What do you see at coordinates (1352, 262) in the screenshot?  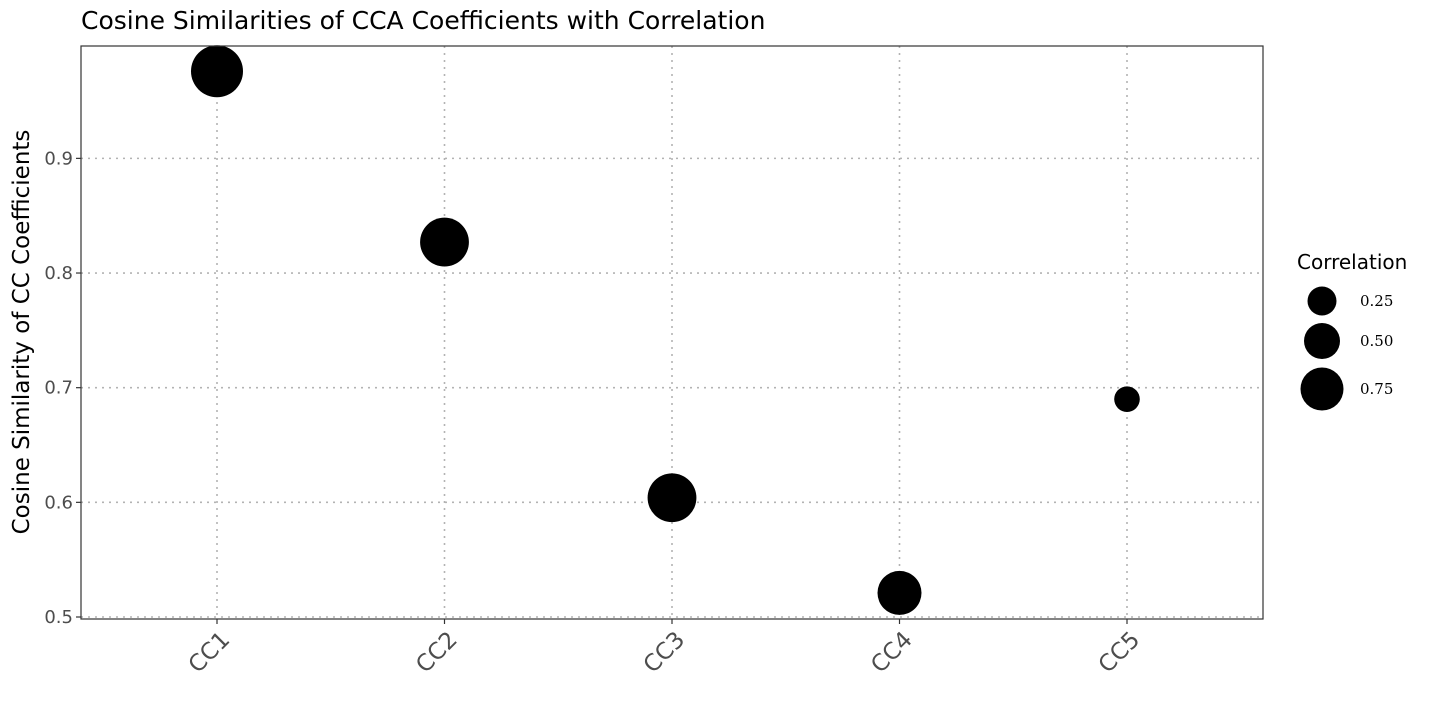 I see `legend-title: Correlation` at bounding box center [1352, 262].